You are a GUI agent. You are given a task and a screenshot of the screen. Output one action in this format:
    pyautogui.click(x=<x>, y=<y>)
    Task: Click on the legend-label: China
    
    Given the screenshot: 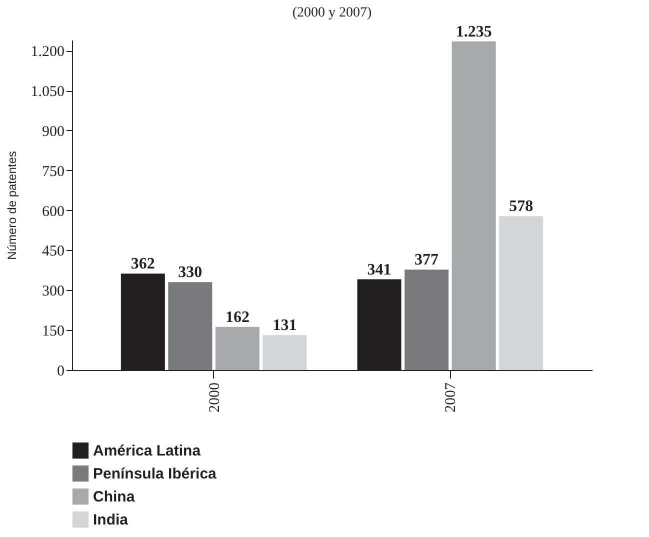 What is the action you would take?
    pyautogui.click(x=114, y=497)
    